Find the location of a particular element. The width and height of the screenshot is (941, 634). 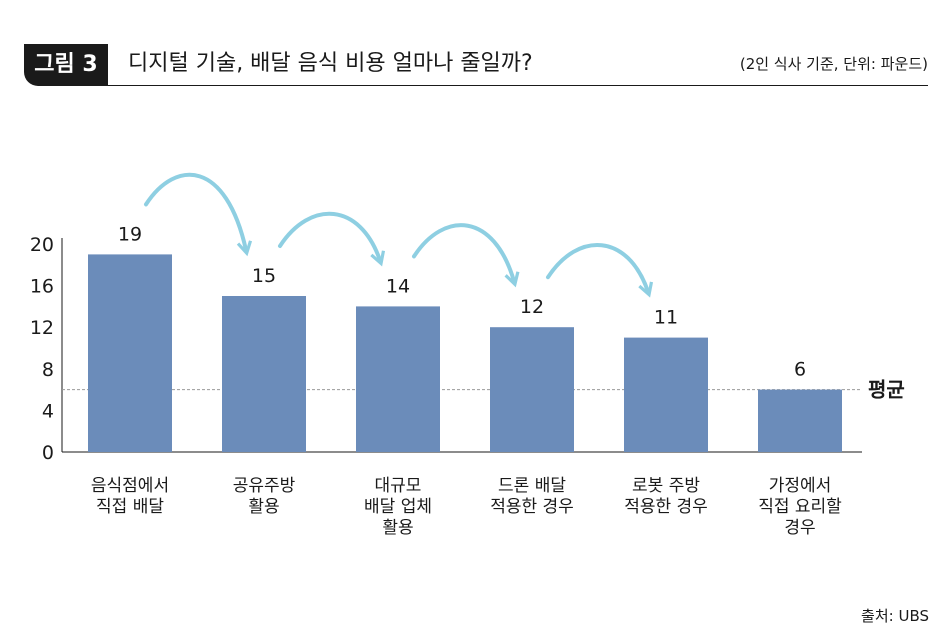

x-tick-label: 드론 배달 적용한 경우 is located at coordinates (532, 497).